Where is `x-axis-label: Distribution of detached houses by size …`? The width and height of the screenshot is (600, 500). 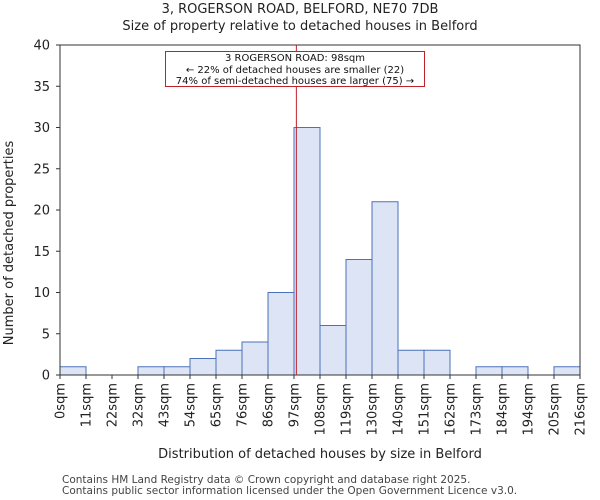
x-axis-label: Distribution of detached houses by size … is located at coordinates (320, 454).